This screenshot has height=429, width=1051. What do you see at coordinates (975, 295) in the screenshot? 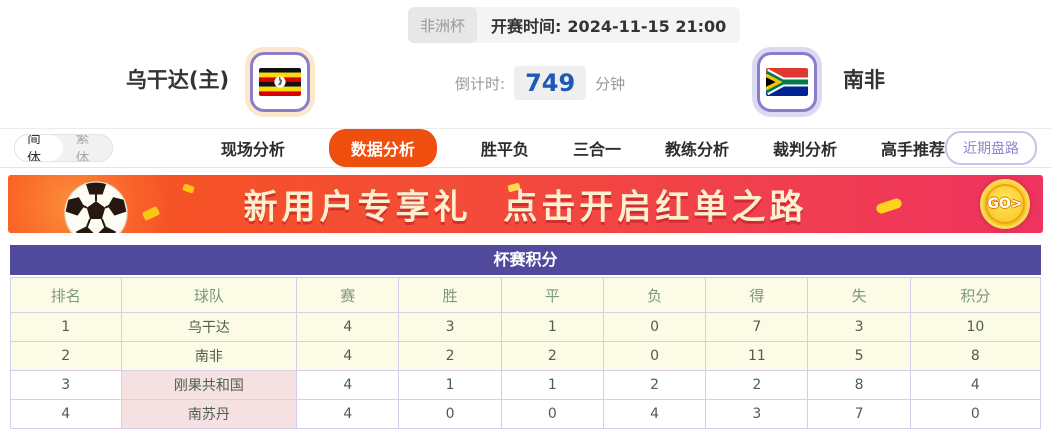
I see `col-points: 积分` at bounding box center [975, 295].